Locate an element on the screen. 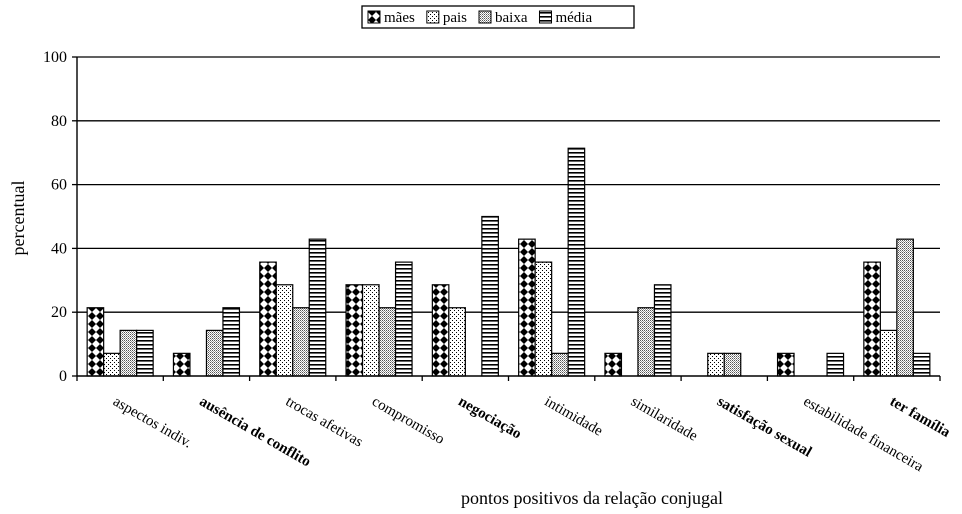 Image resolution: width=962 pixels, height=514 pixels. y-axis-title: percentual is located at coordinates (18, 218).